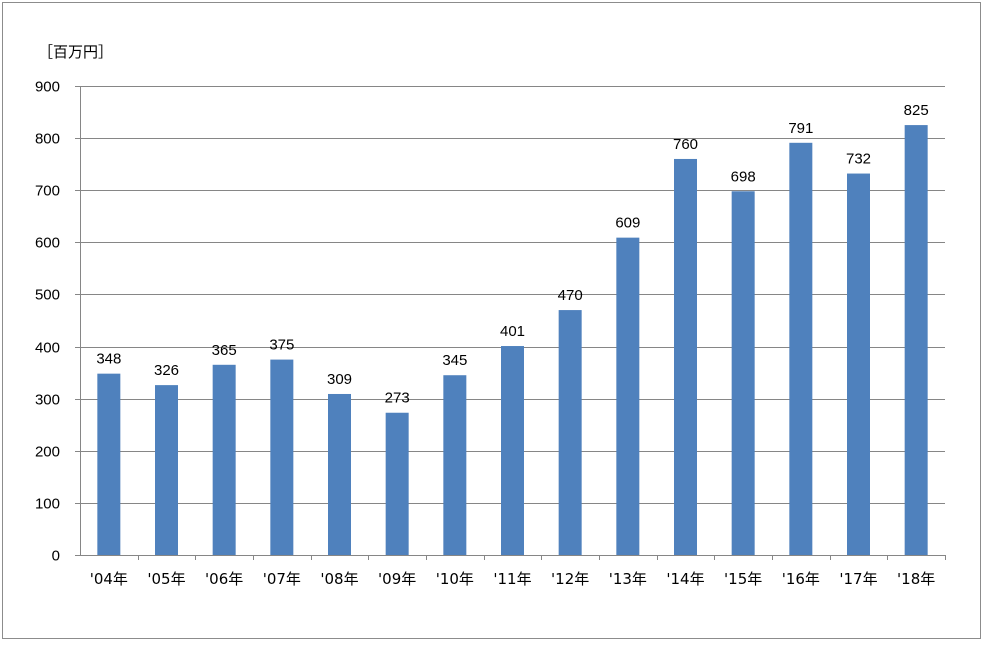 The height and width of the screenshot is (646, 987). What do you see at coordinates (570, 295) in the screenshot?
I see `data-label: 470` at bounding box center [570, 295].